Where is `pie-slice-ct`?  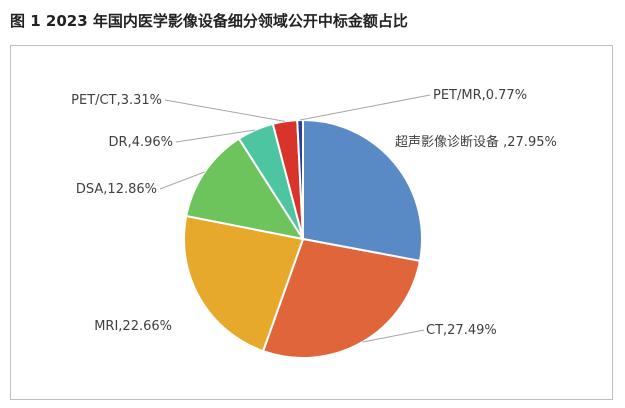 pie-slice-ct is located at coordinates (341, 298).